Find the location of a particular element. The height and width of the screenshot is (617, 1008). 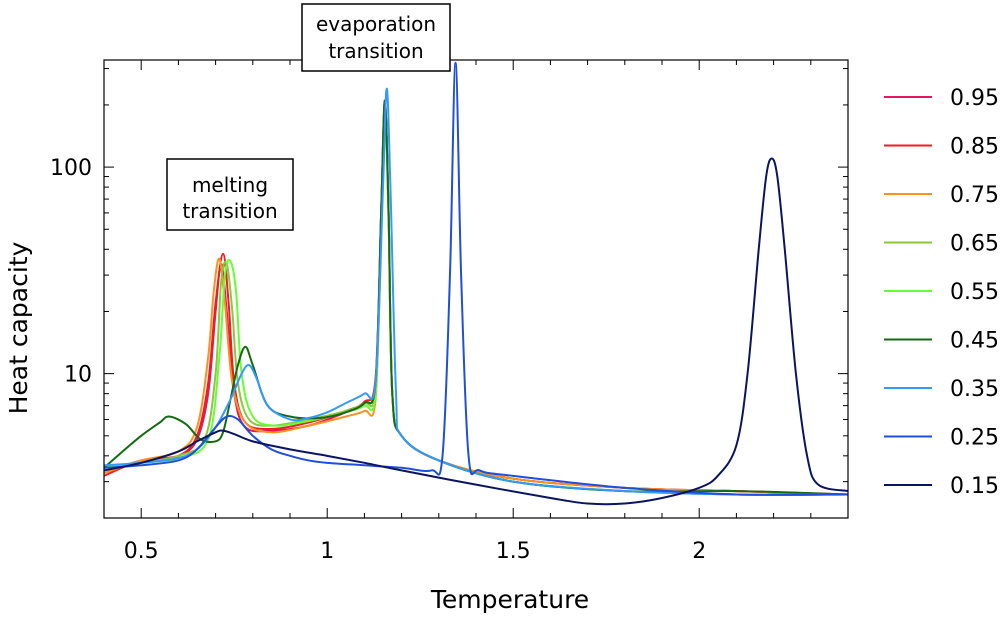

x-axis-title: Temperature is located at coordinates (509, 599).